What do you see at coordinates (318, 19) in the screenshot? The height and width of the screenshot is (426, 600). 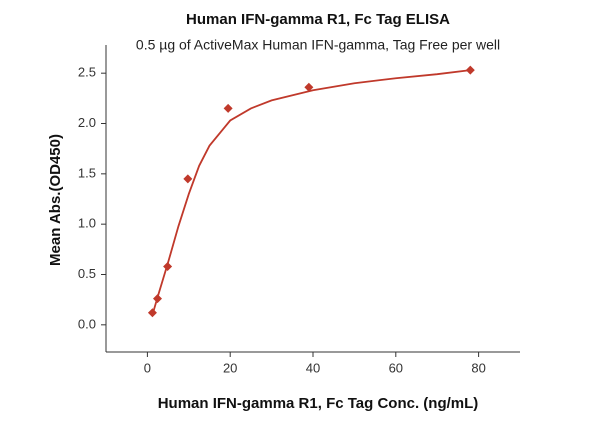 I see `chart-title: Human IFN-gamma R1, Fc Tag ELISA` at bounding box center [318, 19].